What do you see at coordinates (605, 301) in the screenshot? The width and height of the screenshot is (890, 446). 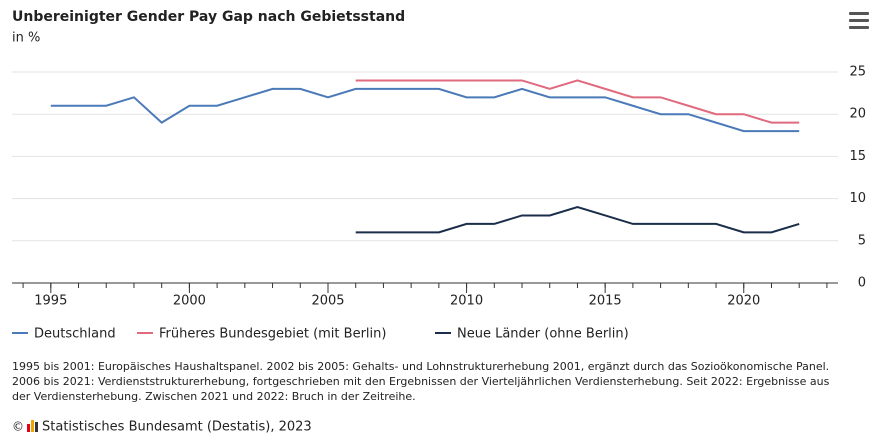 I see `x-tick-label: 2015` at bounding box center [605, 301].